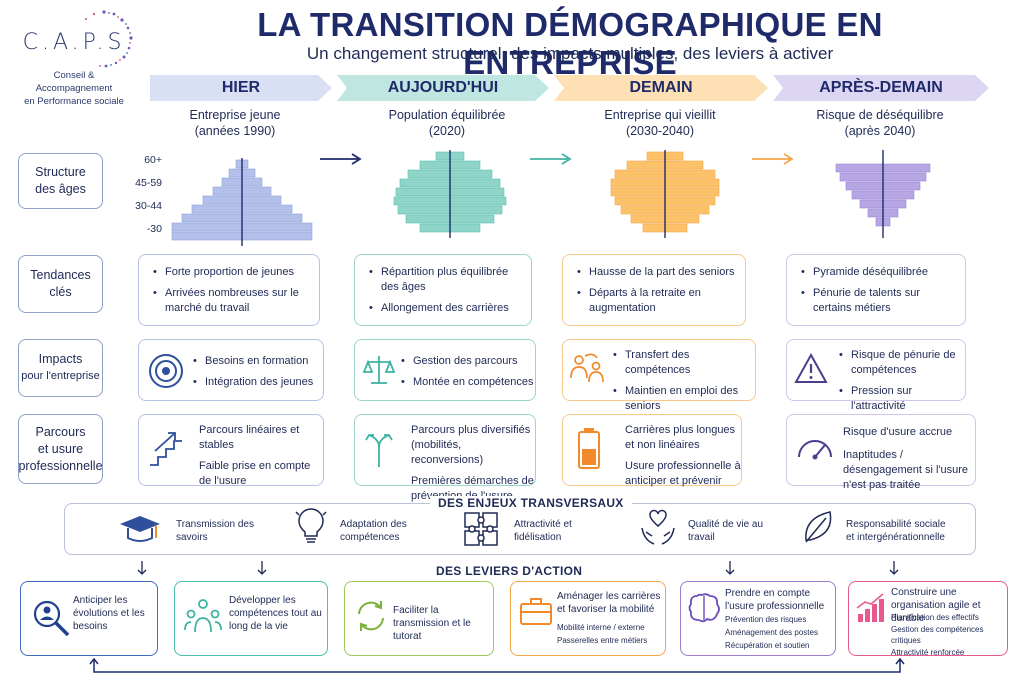  Describe the element at coordinates (704, 608) in the screenshot. I see `brain-icon` at that location.